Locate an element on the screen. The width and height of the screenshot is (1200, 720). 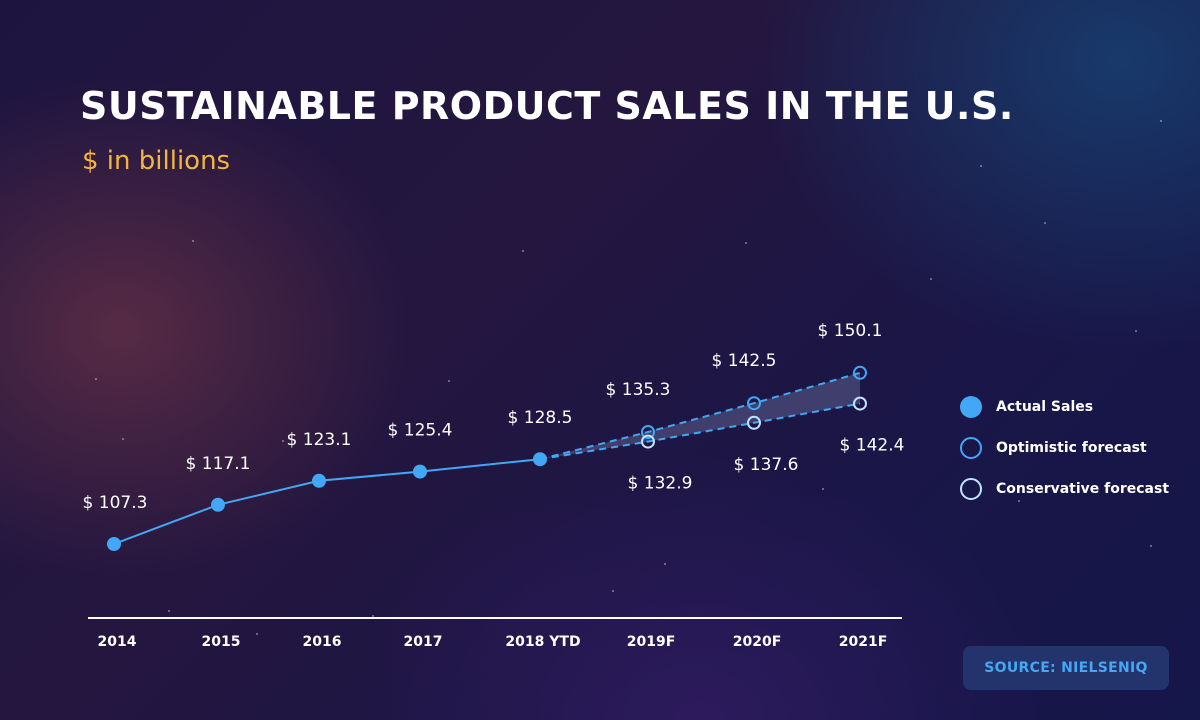
chart-title: SUSTAINABLE PRODUCT SALES IN THE U.S. is located at coordinates (547, 106).